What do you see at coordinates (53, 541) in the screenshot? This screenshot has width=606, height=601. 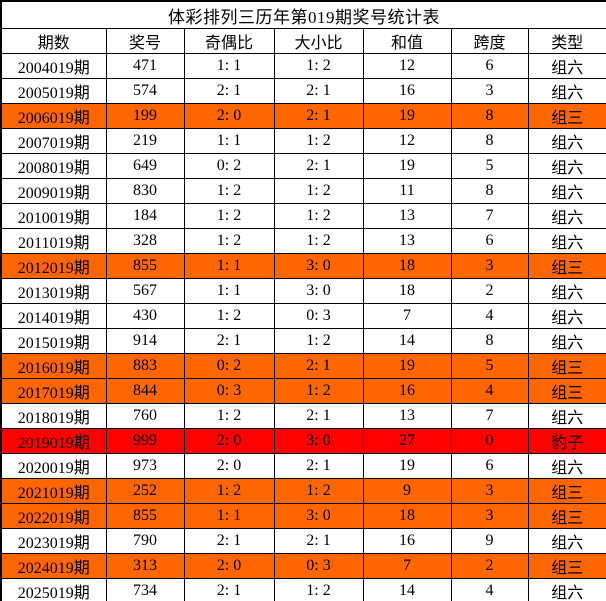 I see `cell-period: 2023019期` at bounding box center [53, 541].